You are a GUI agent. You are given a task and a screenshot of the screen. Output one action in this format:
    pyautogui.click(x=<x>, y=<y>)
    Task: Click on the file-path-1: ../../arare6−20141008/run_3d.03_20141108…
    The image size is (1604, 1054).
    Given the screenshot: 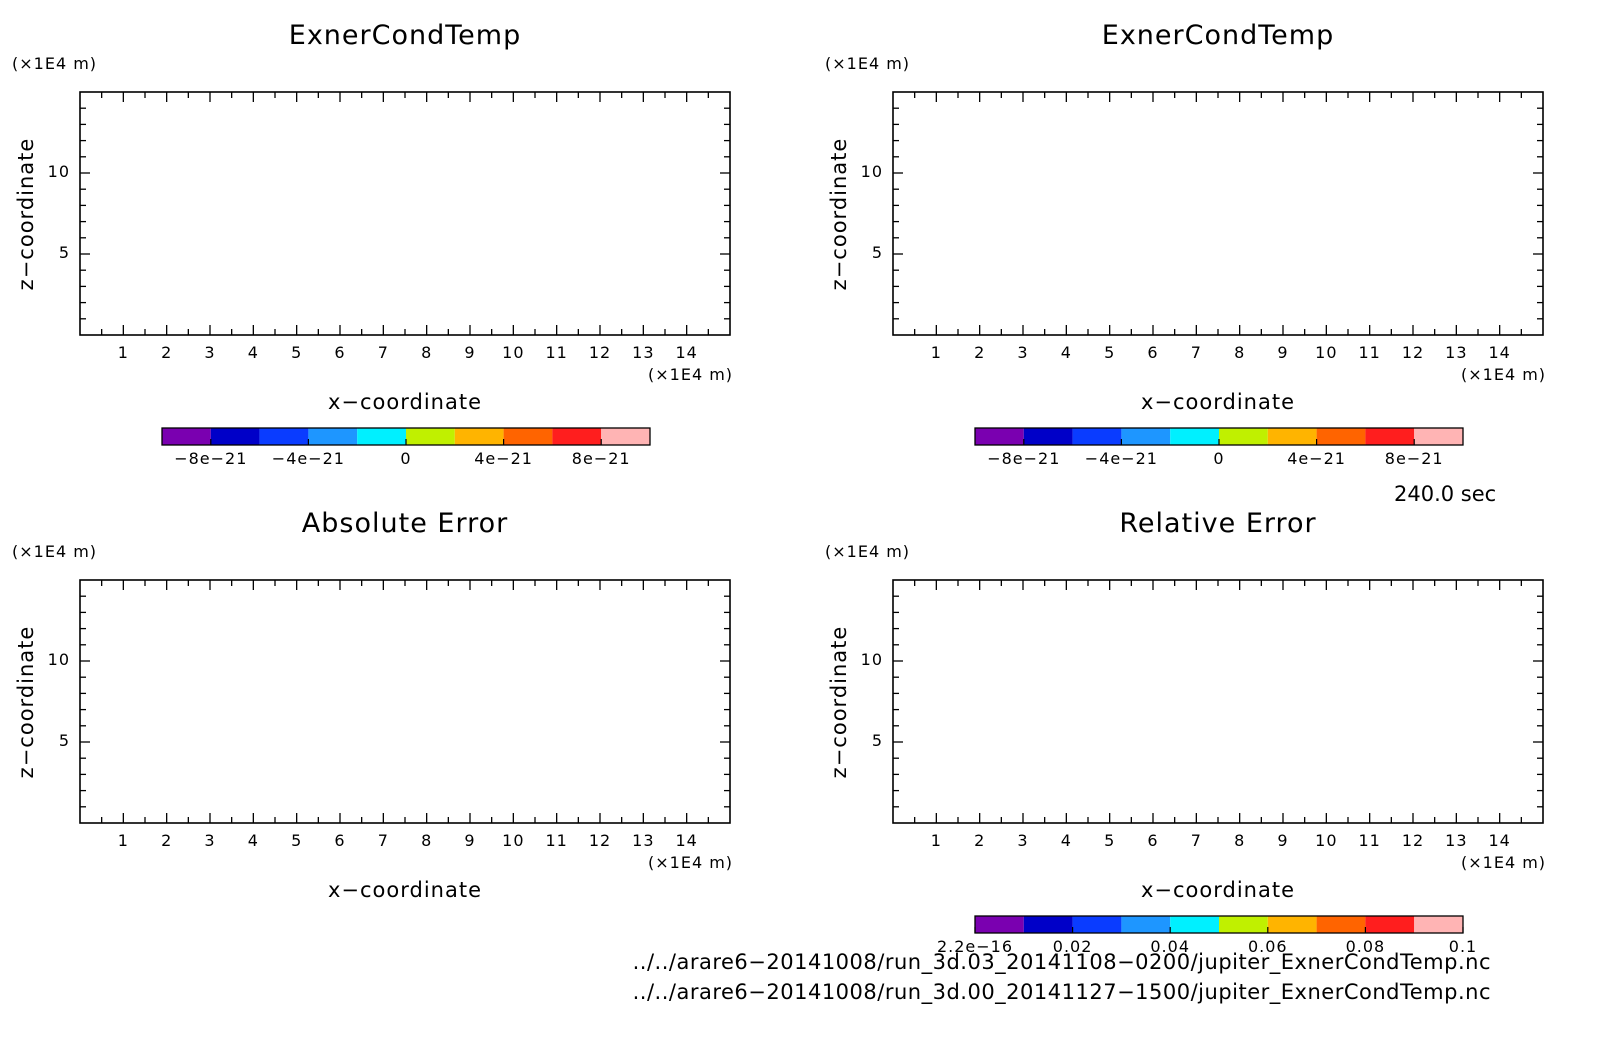 What is the action you would take?
    pyautogui.click(x=1061, y=962)
    